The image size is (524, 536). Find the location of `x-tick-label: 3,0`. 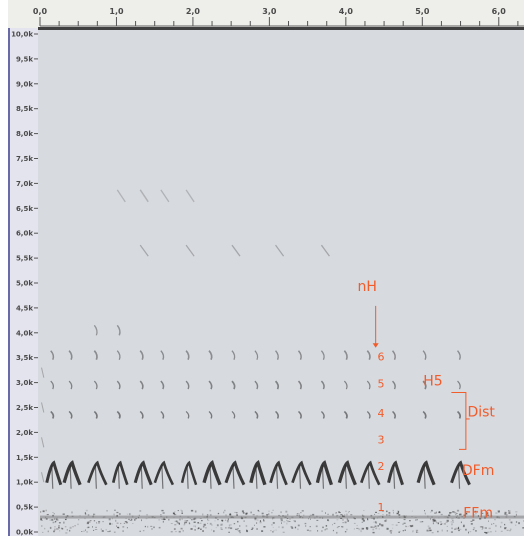

x-tick-label: 3,0 is located at coordinates (269, 11).